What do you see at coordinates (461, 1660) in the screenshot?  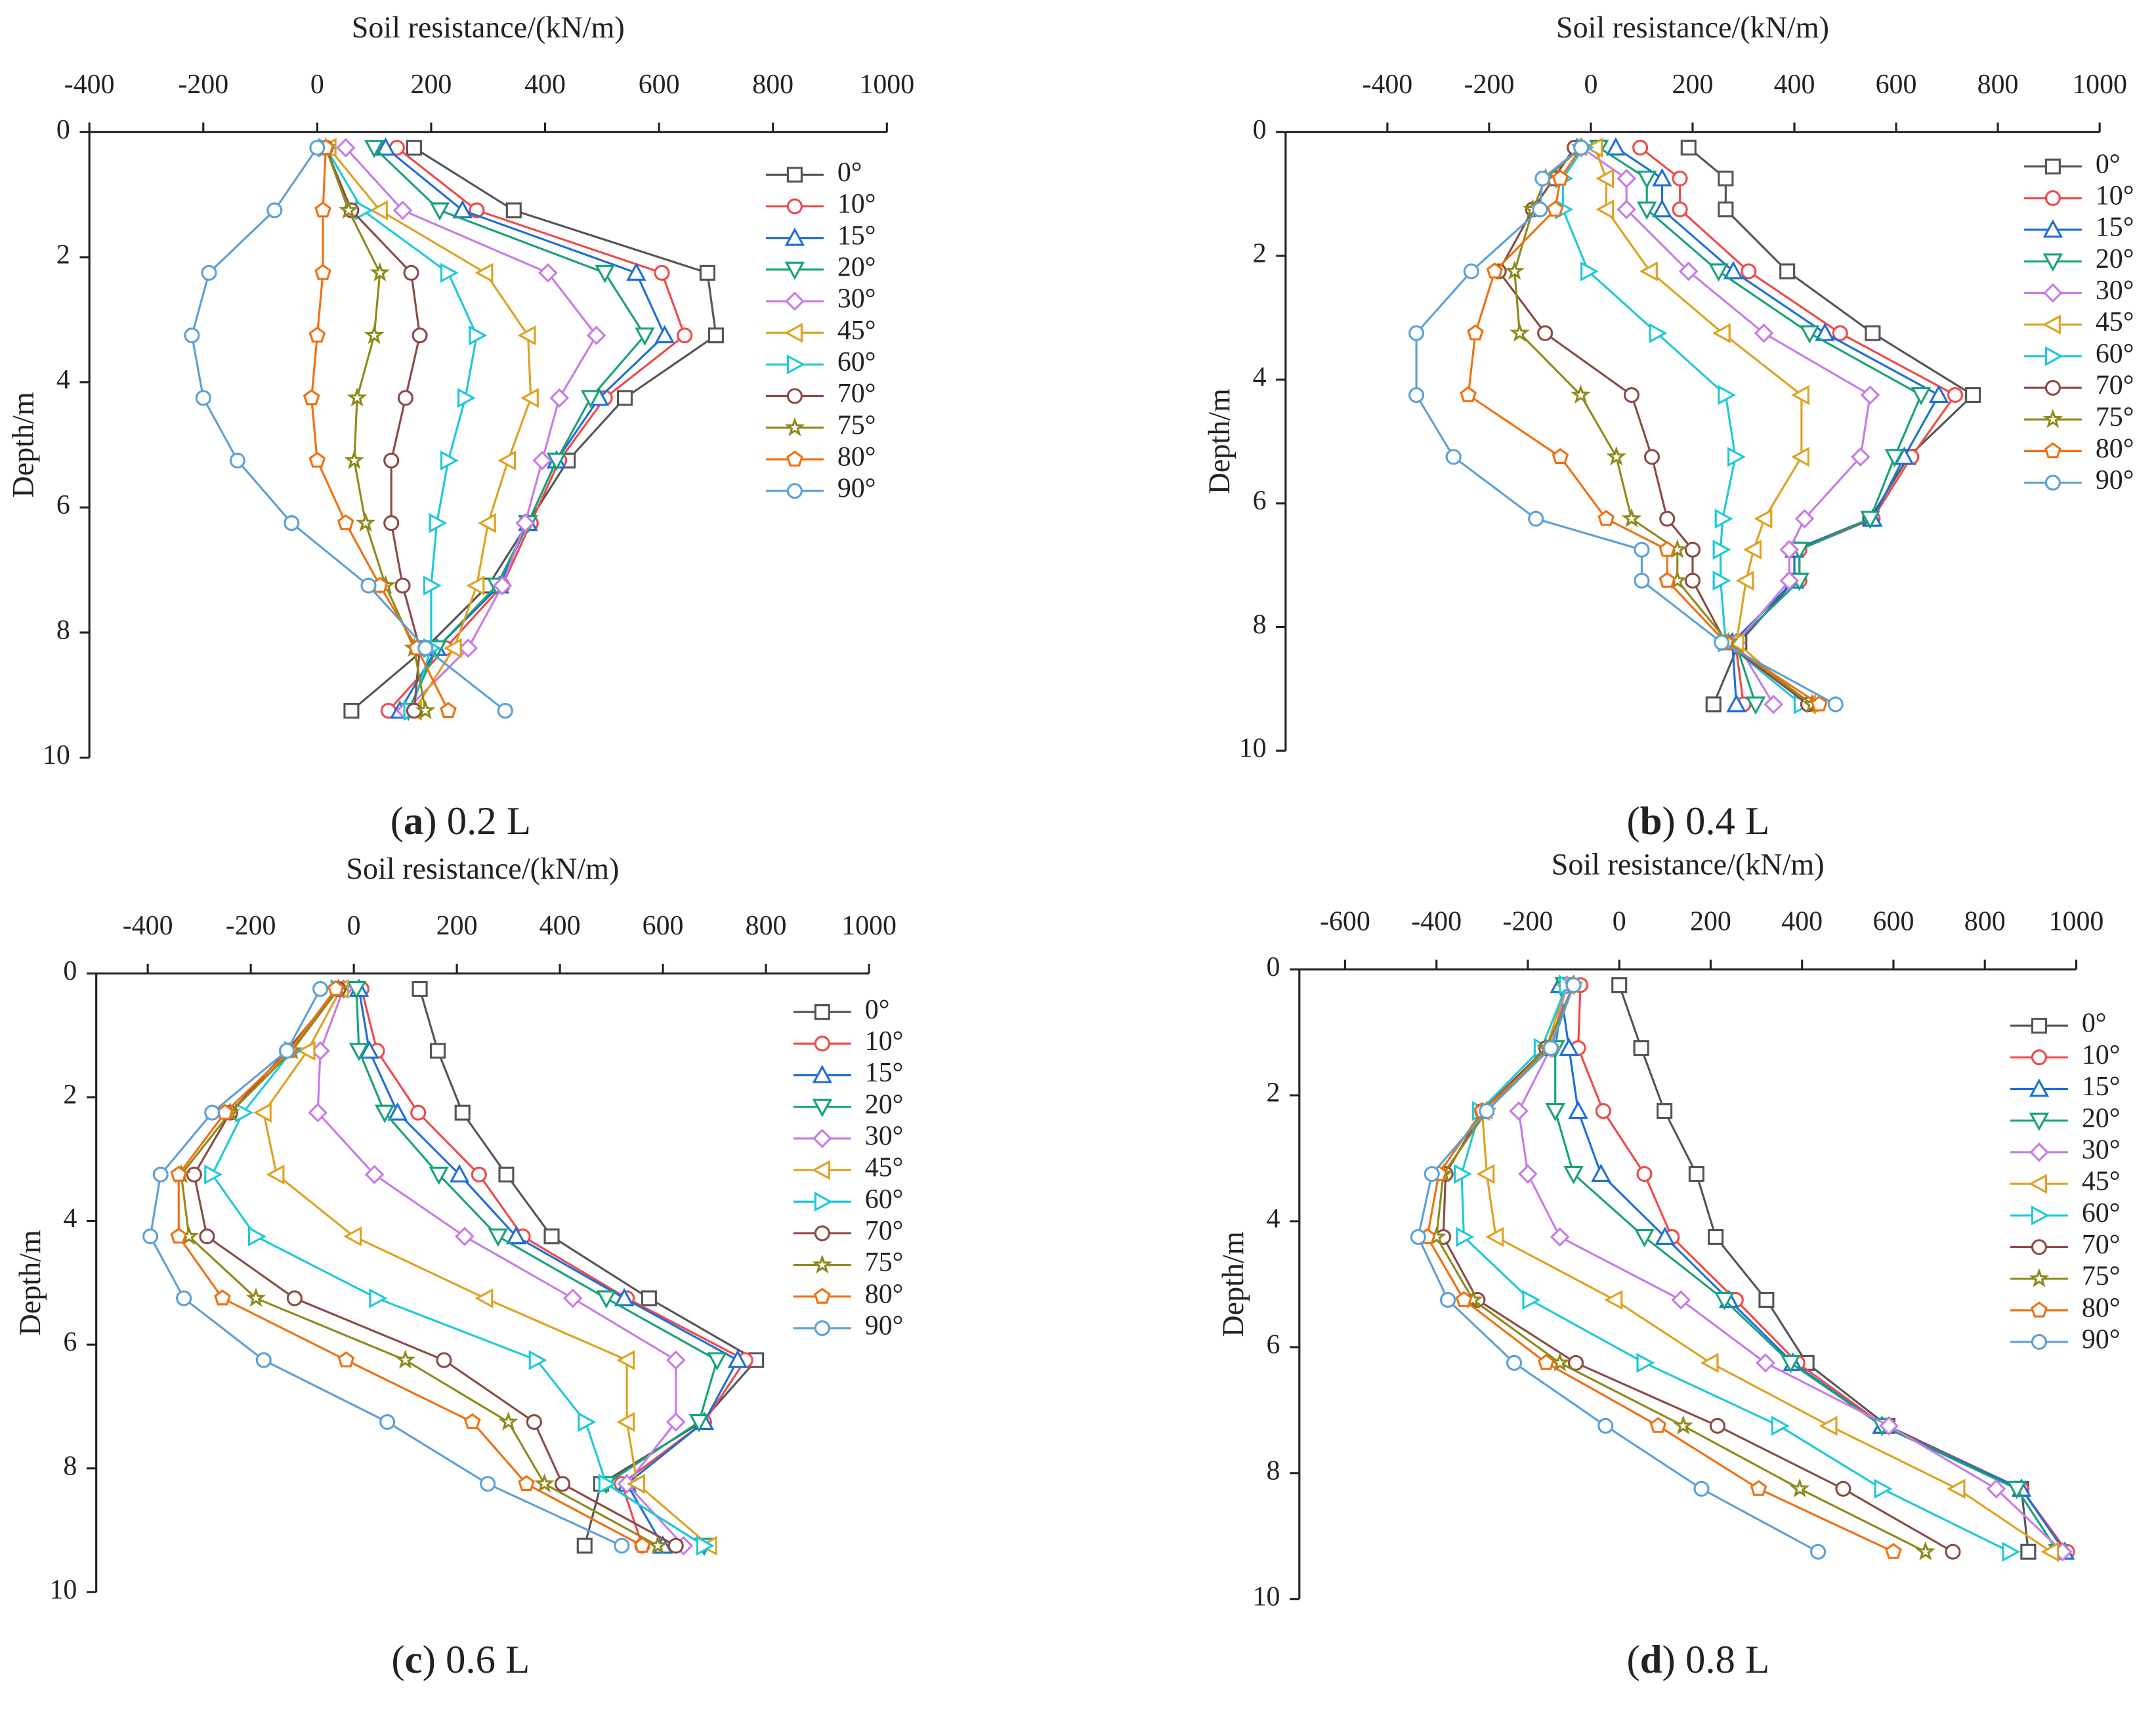 I see `caption: (c) 0.6 L` at bounding box center [461, 1660].